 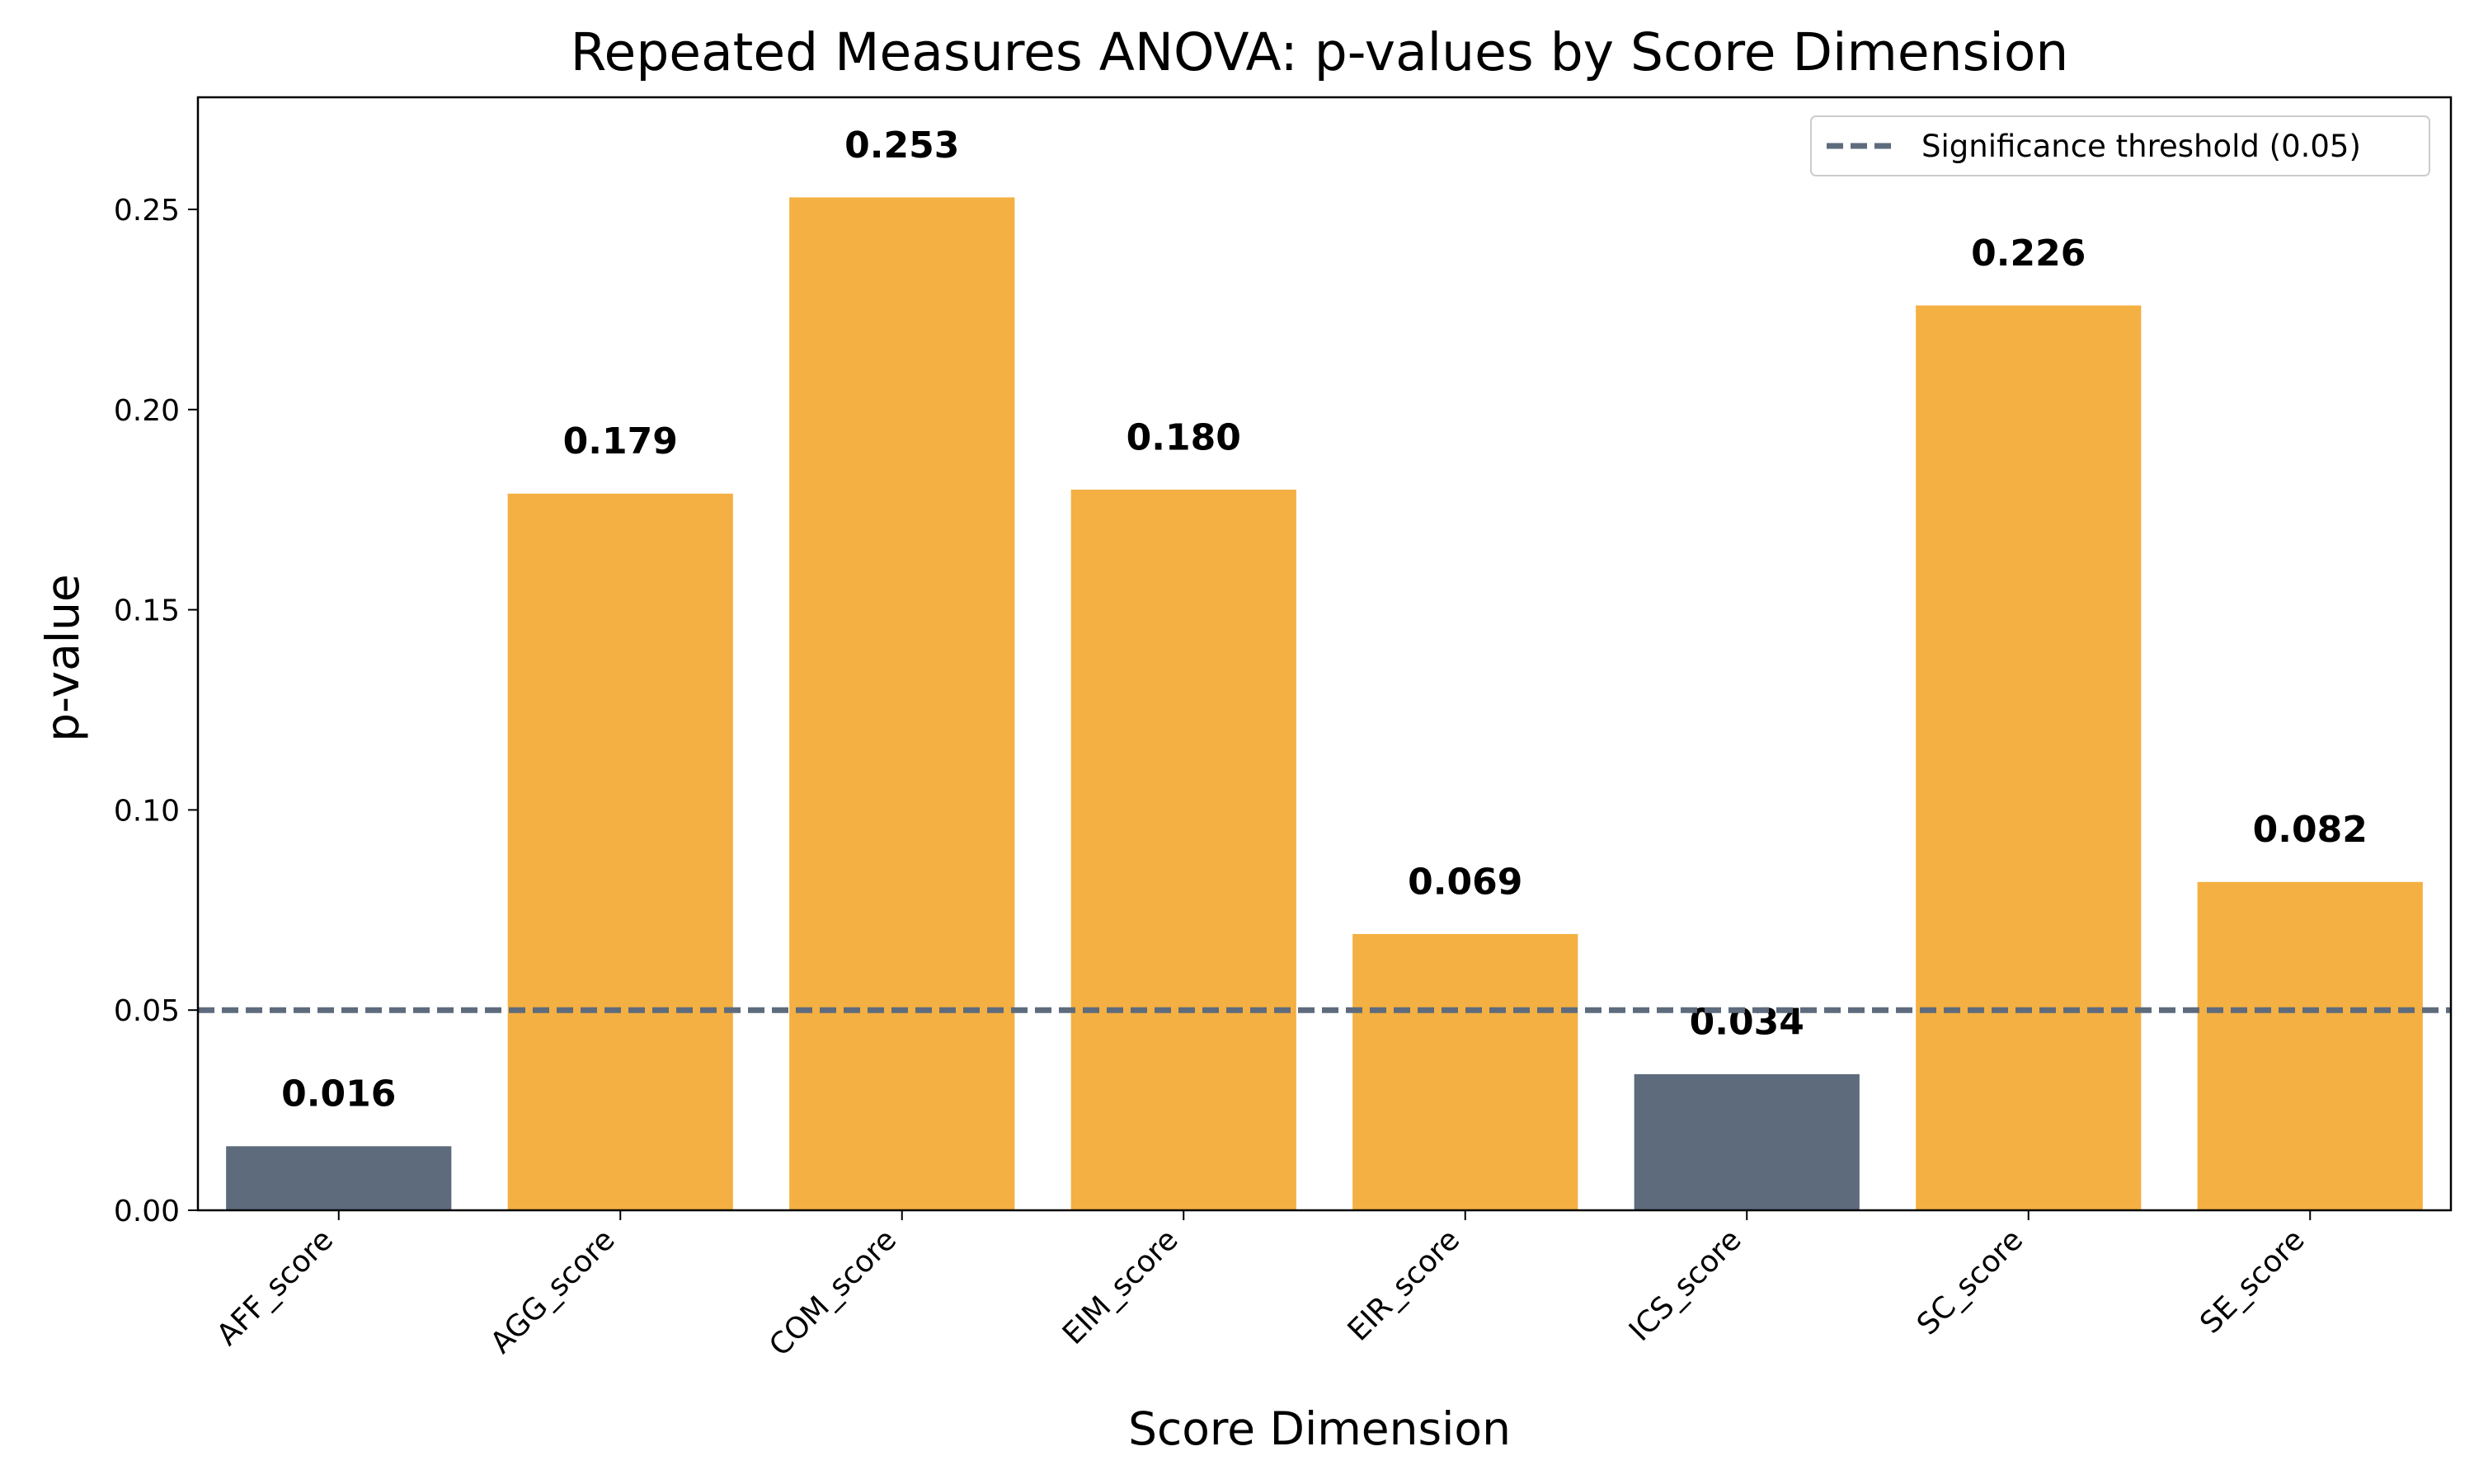 I want to click on bar-value-label: 0.226, so click(x=2028, y=253).